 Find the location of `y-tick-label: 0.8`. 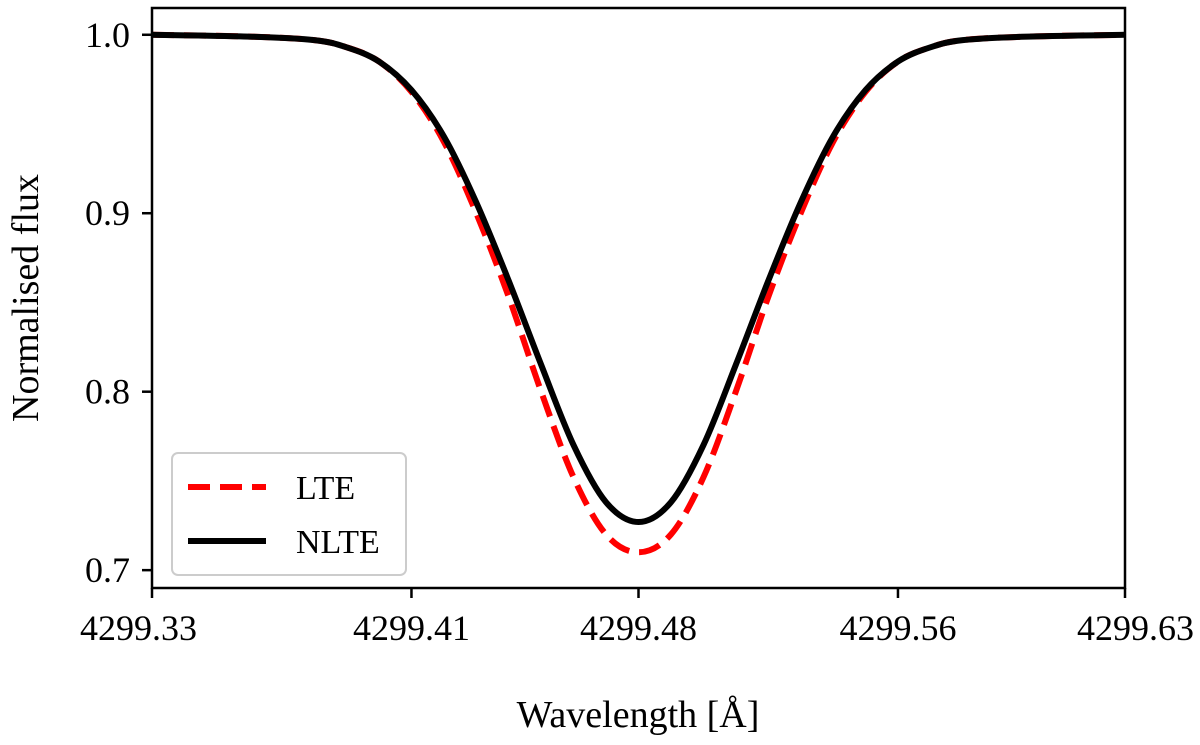

y-tick-label: 0.8 is located at coordinates (107, 392).